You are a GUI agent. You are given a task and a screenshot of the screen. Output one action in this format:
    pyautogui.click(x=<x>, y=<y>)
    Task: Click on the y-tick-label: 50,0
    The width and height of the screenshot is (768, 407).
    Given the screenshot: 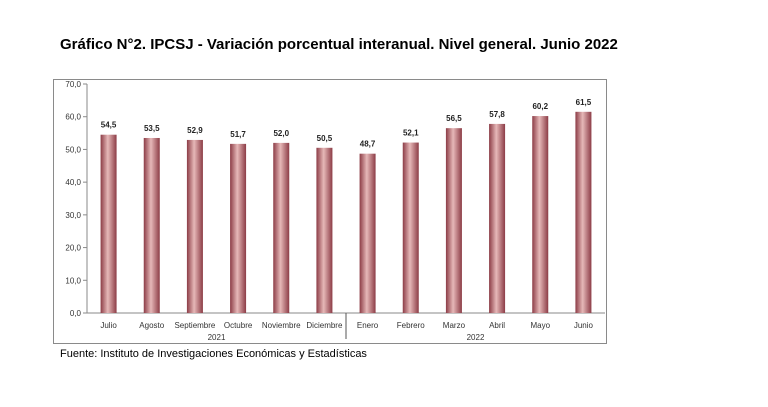 What is the action you would take?
    pyautogui.click(x=73, y=149)
    